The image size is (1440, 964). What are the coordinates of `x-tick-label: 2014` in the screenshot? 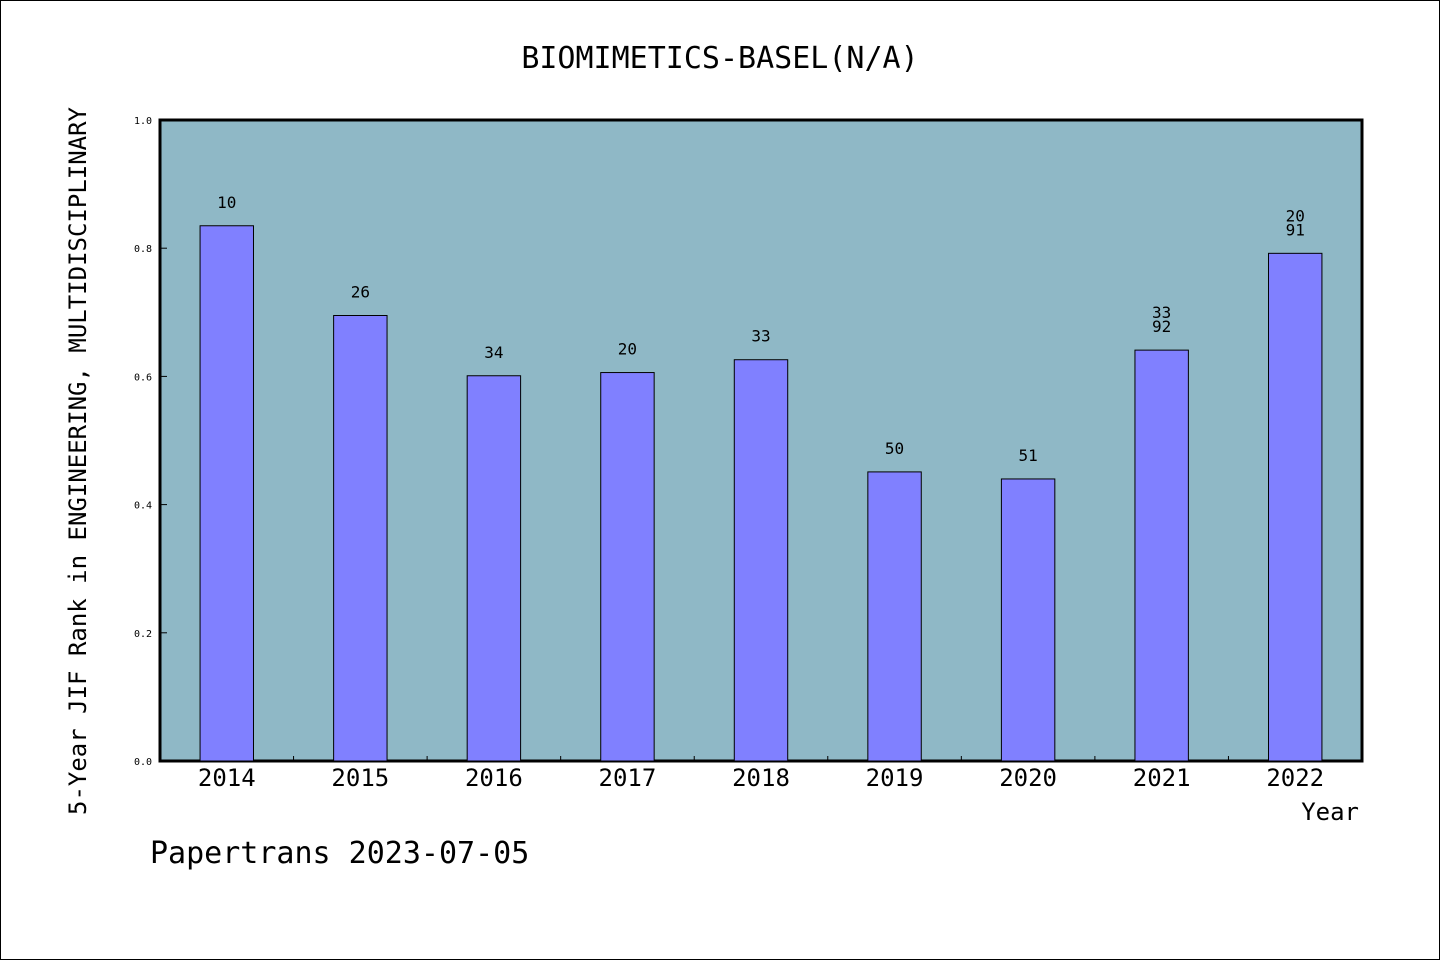 It's located at (227, 778).